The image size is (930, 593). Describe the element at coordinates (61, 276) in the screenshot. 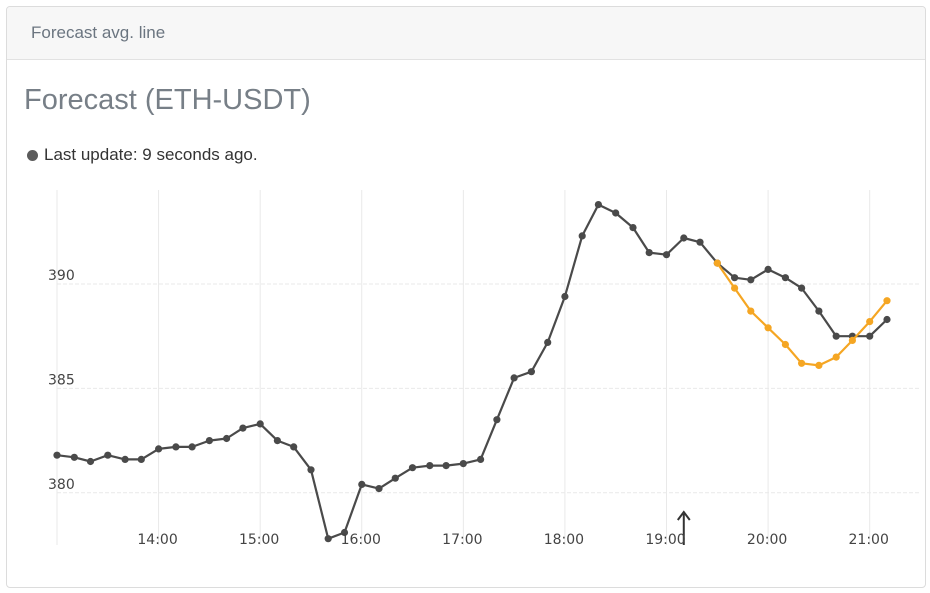

I see `y-tick-label: 390` at that location.